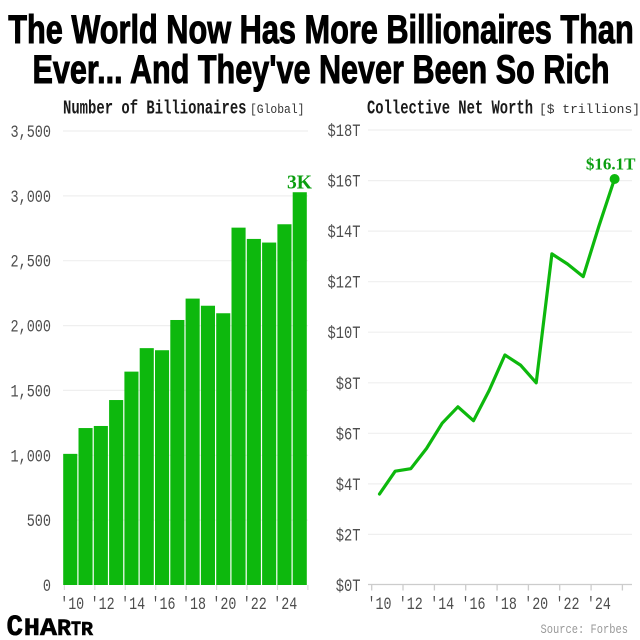 The image size is (640, 640). Describe the element at coordinates (31, 392) in the screenshot. I see `svg-text: 1,500` at that location.